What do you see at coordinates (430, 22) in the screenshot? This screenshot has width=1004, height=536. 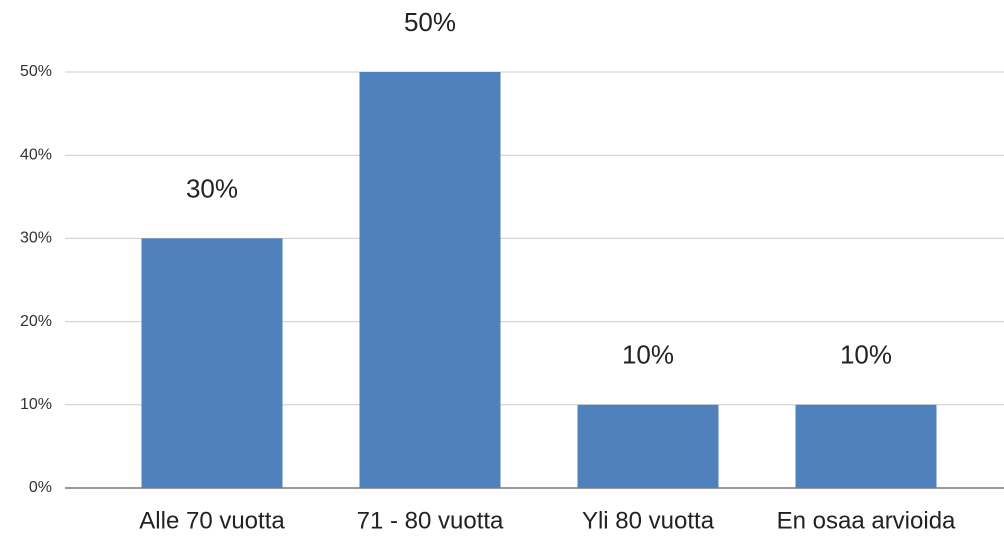 I see `value-label: 50%` at bounding box center [430, 22].